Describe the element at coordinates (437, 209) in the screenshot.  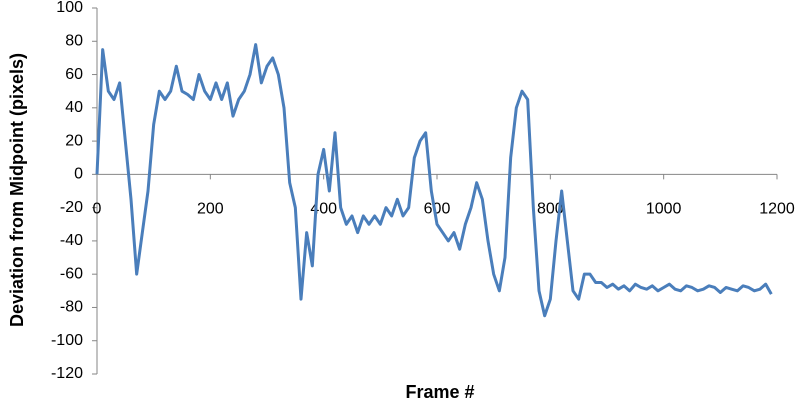
I see `x-tick-label: 600` at that location.